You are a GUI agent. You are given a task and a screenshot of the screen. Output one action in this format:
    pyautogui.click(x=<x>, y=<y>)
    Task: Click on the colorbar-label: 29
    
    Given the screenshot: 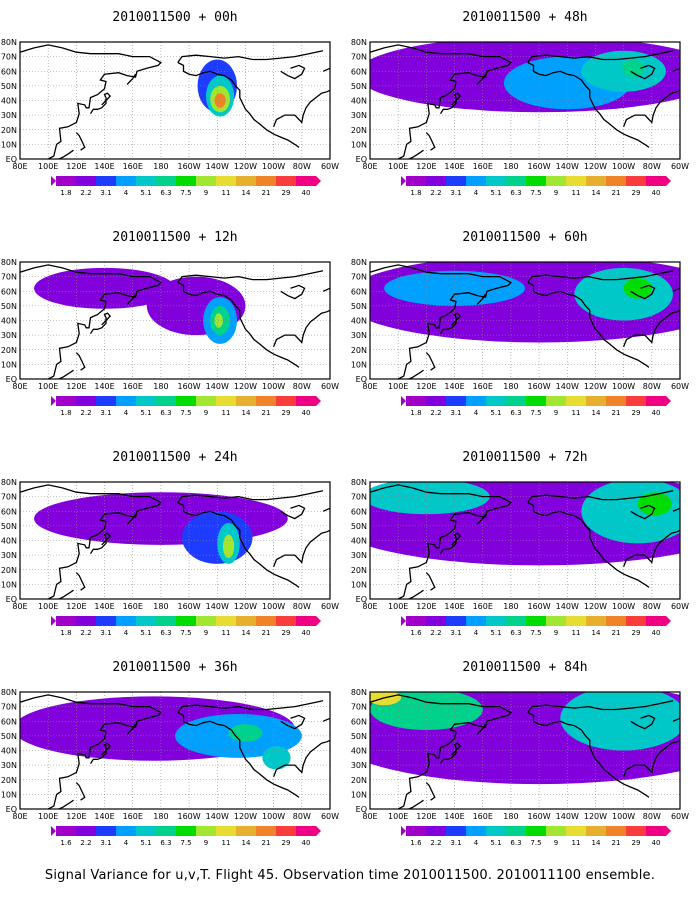 What is the action you would take?
    pyautogui.click(x=636, y=413)
    